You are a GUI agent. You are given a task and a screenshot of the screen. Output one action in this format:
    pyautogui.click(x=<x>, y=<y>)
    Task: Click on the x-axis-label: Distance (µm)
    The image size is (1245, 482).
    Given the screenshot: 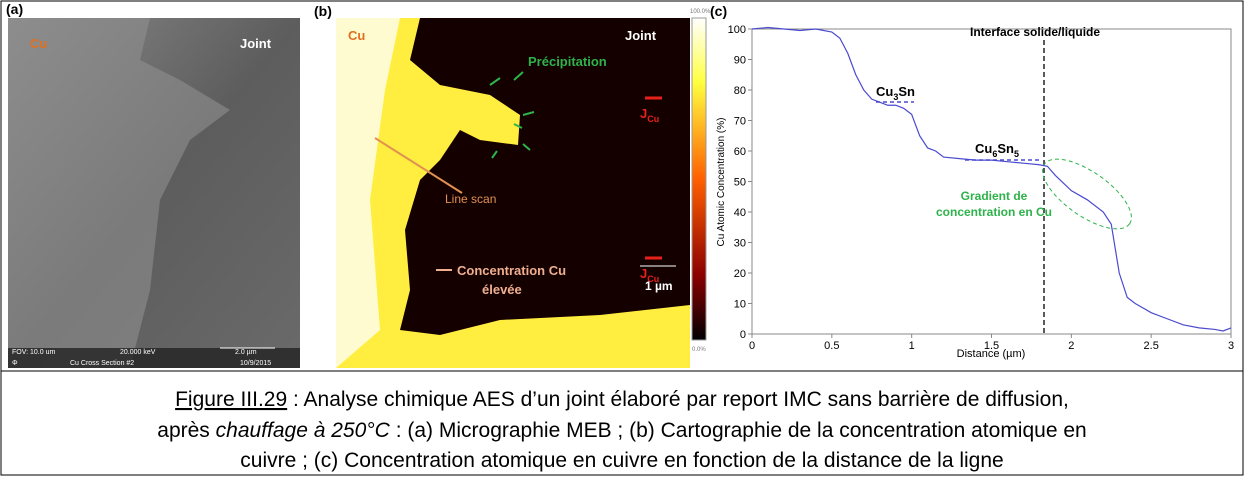 What is the action you would take?
    pyautogui.click(x=991, y=354)
    